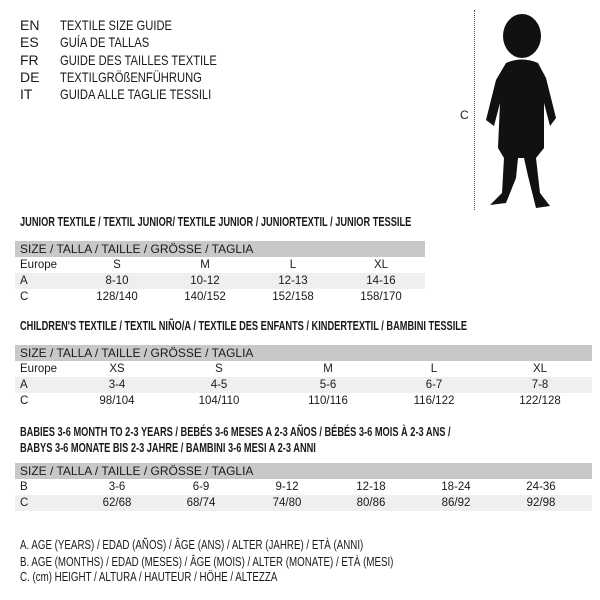 The height and width of the screenshot is (600, 600). I want to click on table-cell: 3-4, so click(117, 385).